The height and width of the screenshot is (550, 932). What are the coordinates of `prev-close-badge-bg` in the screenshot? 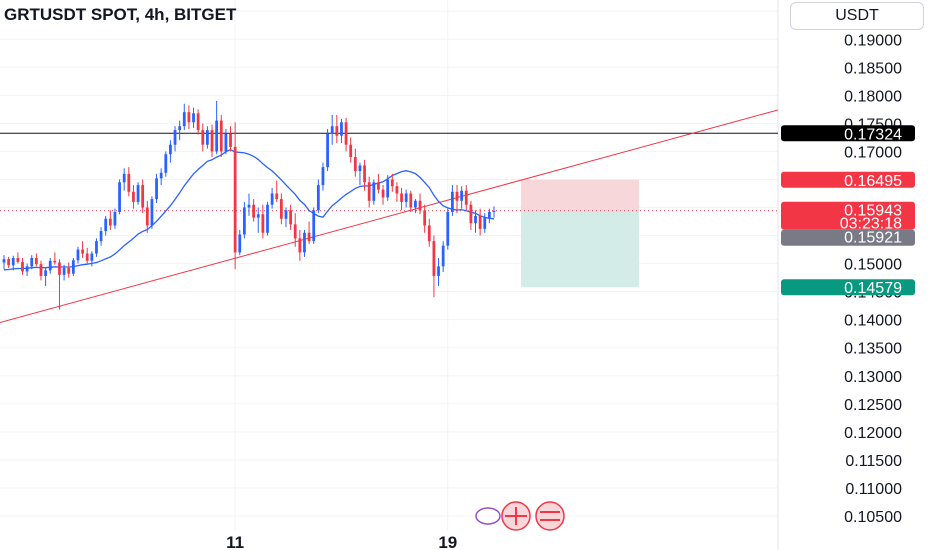 It's located at (848, 237).